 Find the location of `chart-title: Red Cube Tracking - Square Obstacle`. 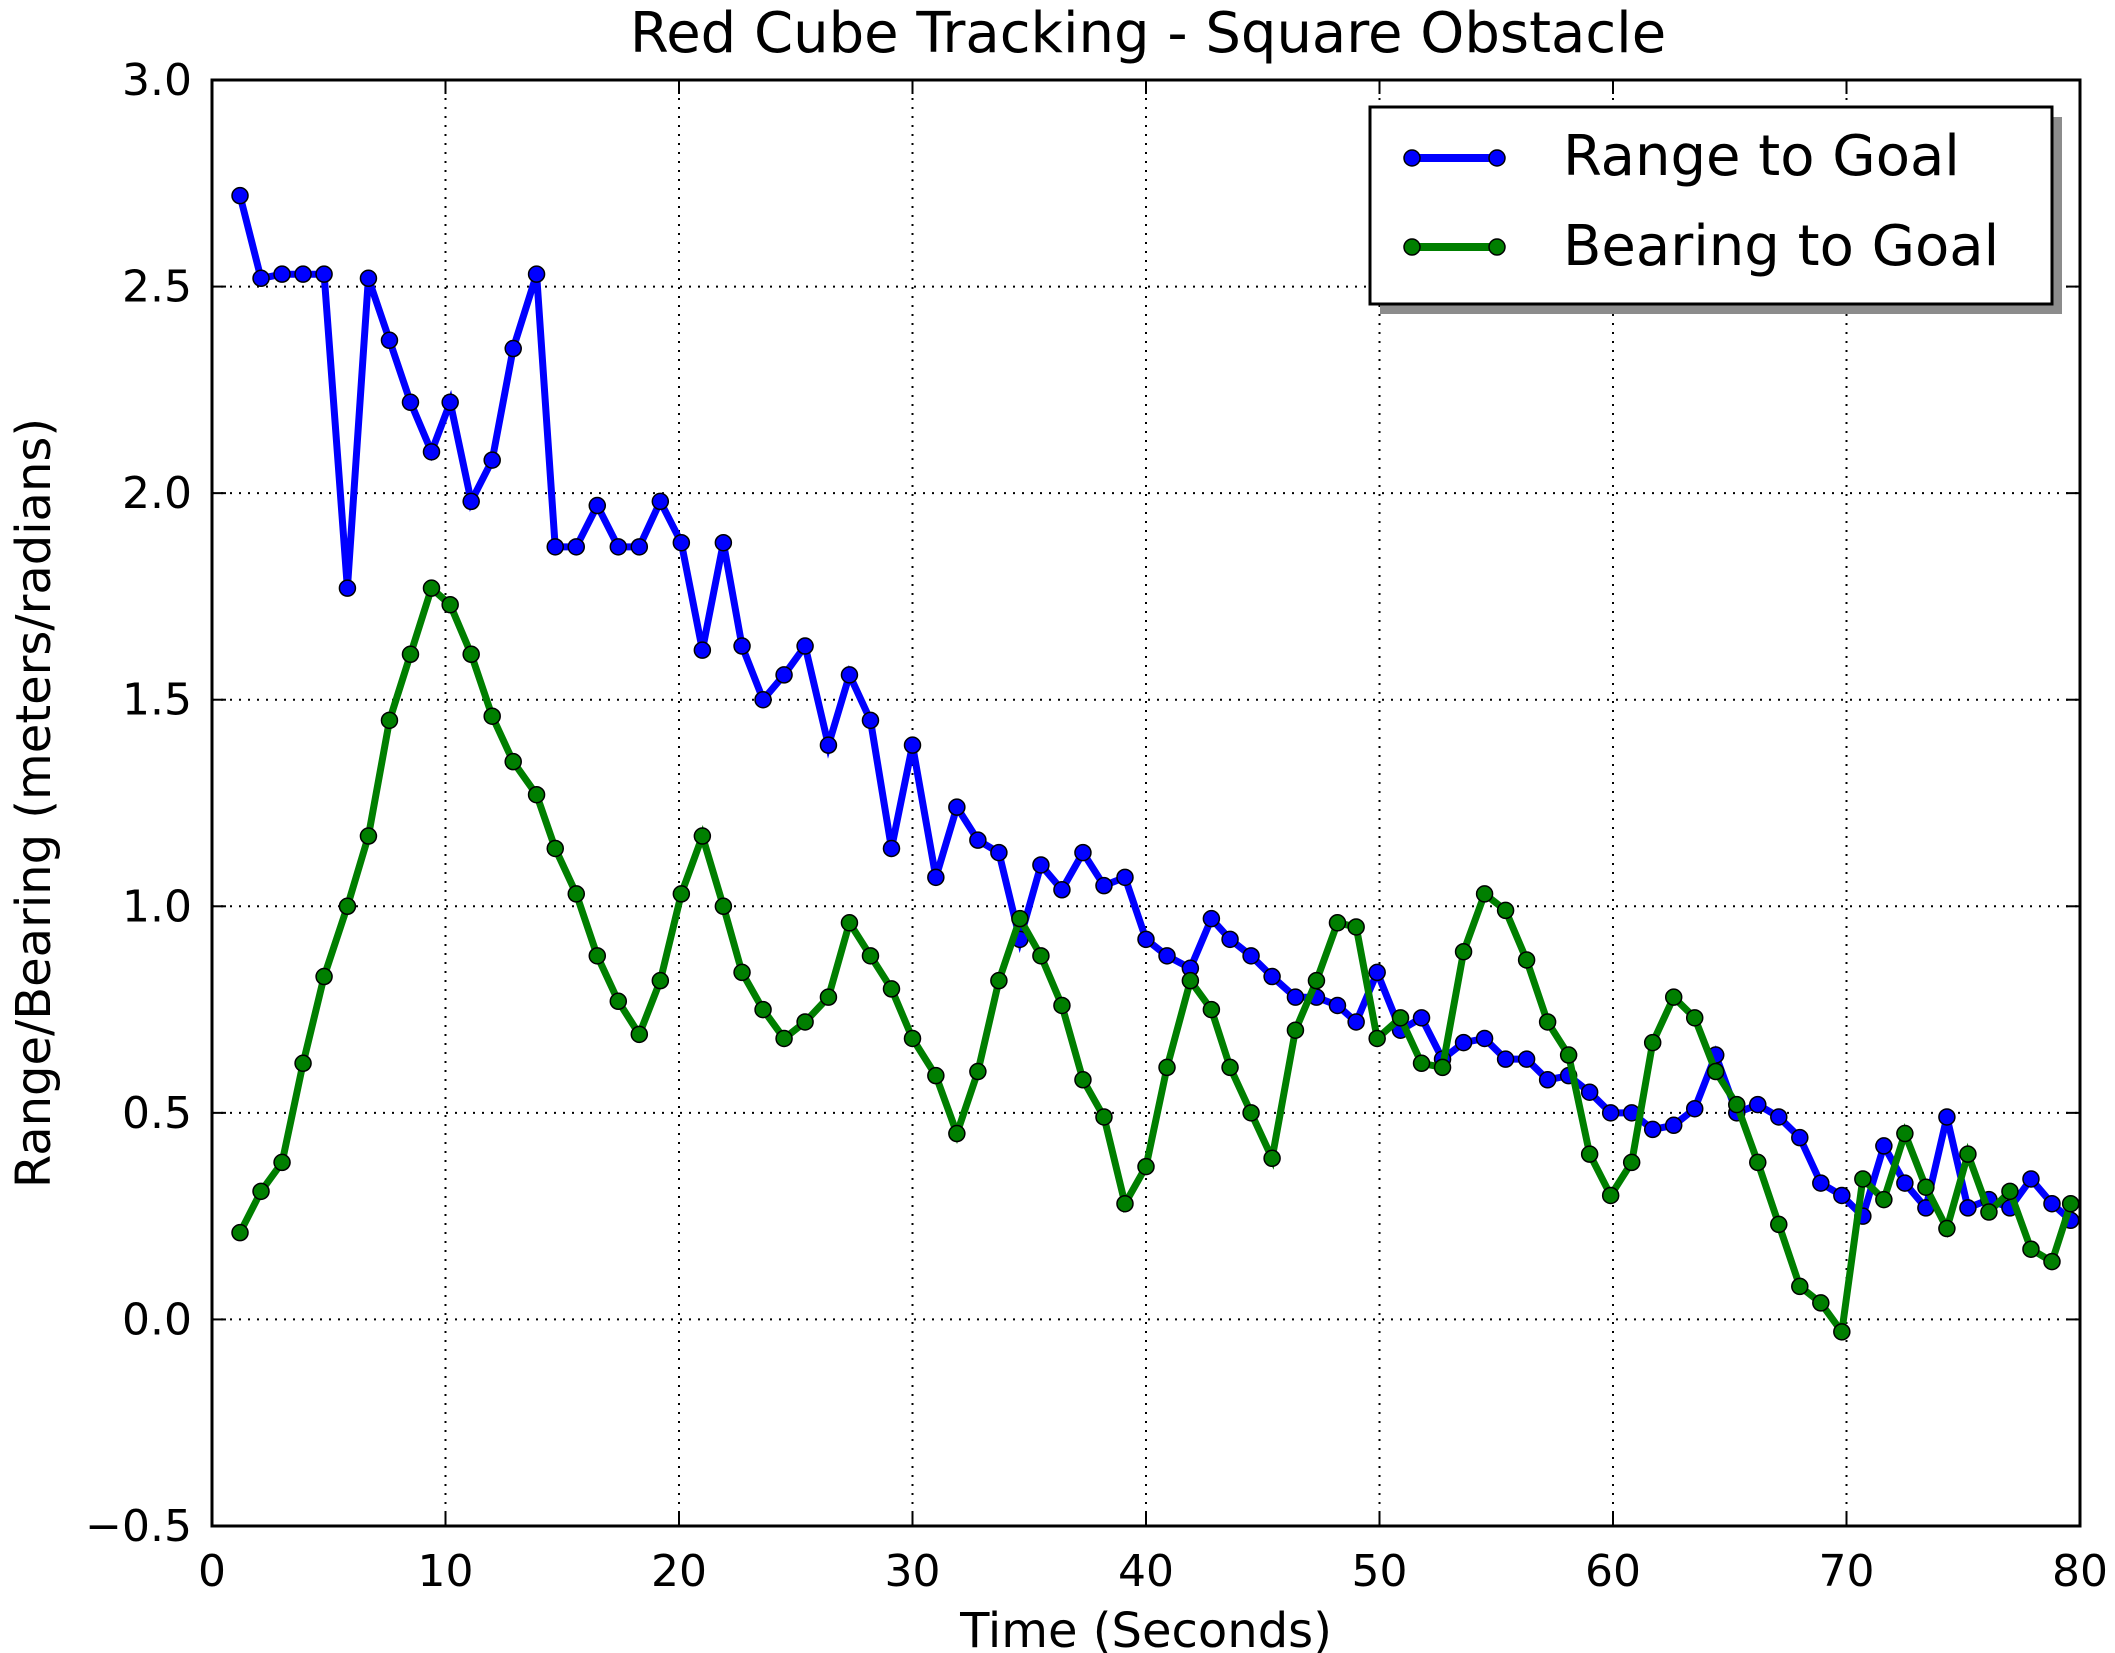

chart-title: Red Cube Tracking - Square Obstacle is located at coordinates (1148, 33).